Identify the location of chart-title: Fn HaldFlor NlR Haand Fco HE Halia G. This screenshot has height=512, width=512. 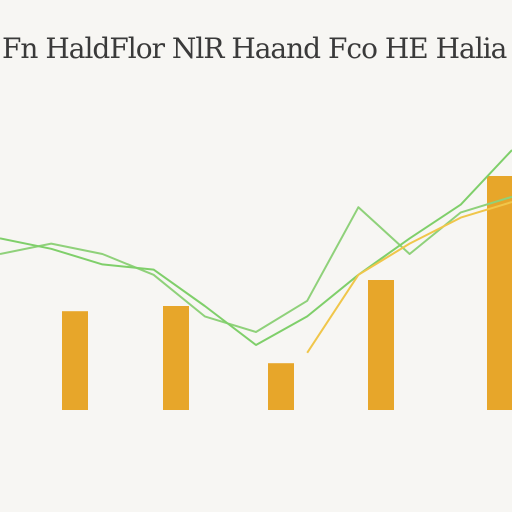
(257, 48).